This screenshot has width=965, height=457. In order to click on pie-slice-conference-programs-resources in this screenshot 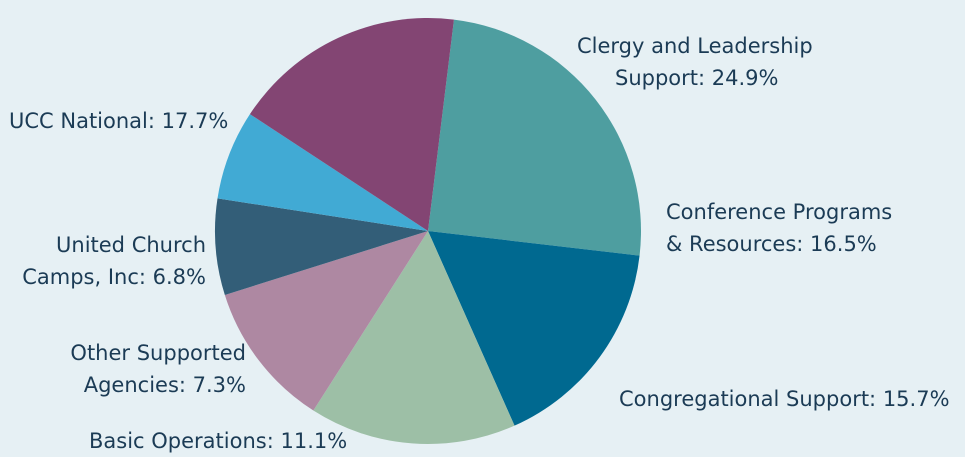, I will do `click(534, 328)`.